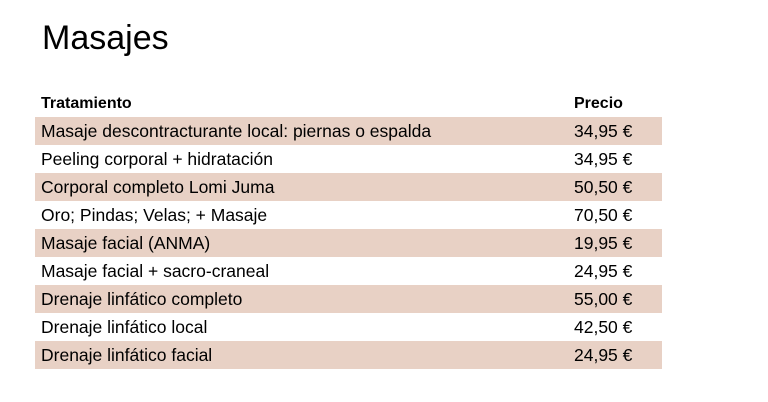 The image size is (768, 402). Describe the element at coordinates (348, 159) in the screenshot. I see `table-row: Peeling corporal + hidratación 34,95 €` at that location.